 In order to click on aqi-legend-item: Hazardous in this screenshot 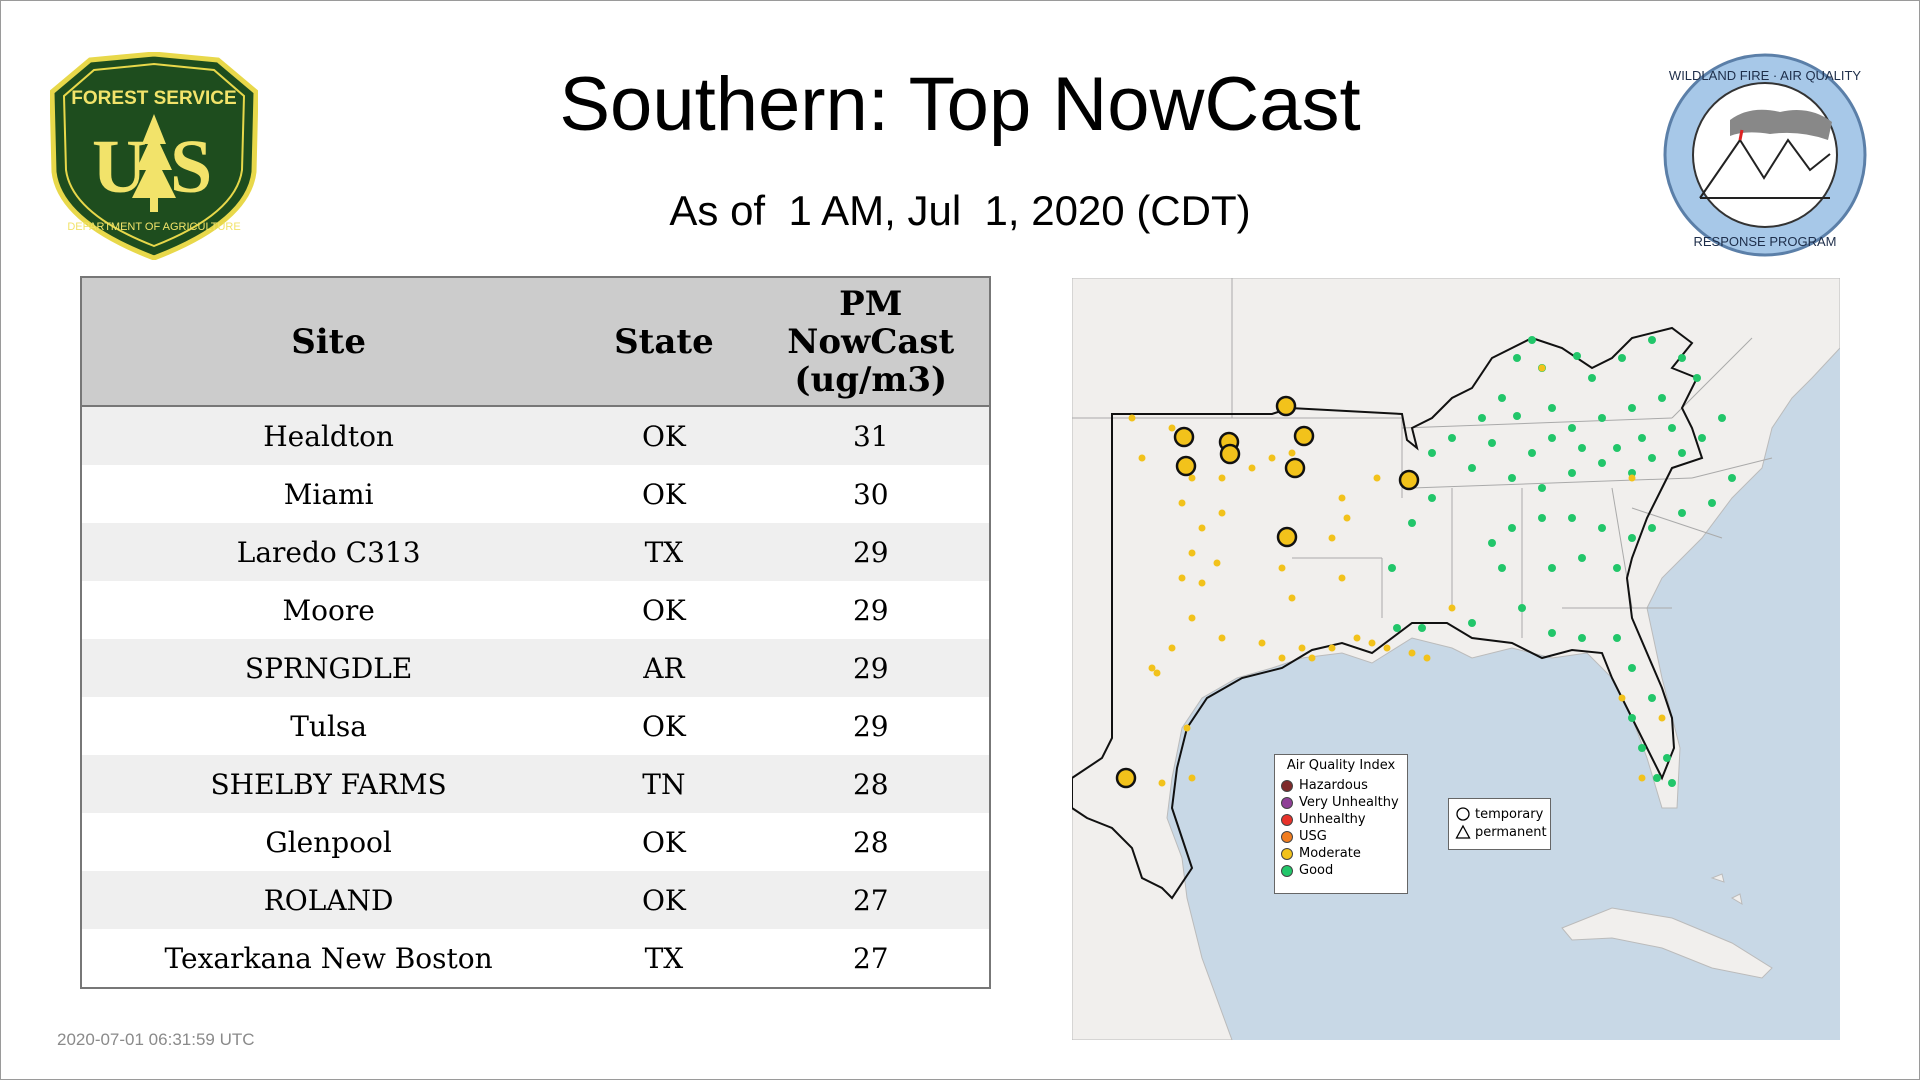, I will do `click(1341, 785)`.